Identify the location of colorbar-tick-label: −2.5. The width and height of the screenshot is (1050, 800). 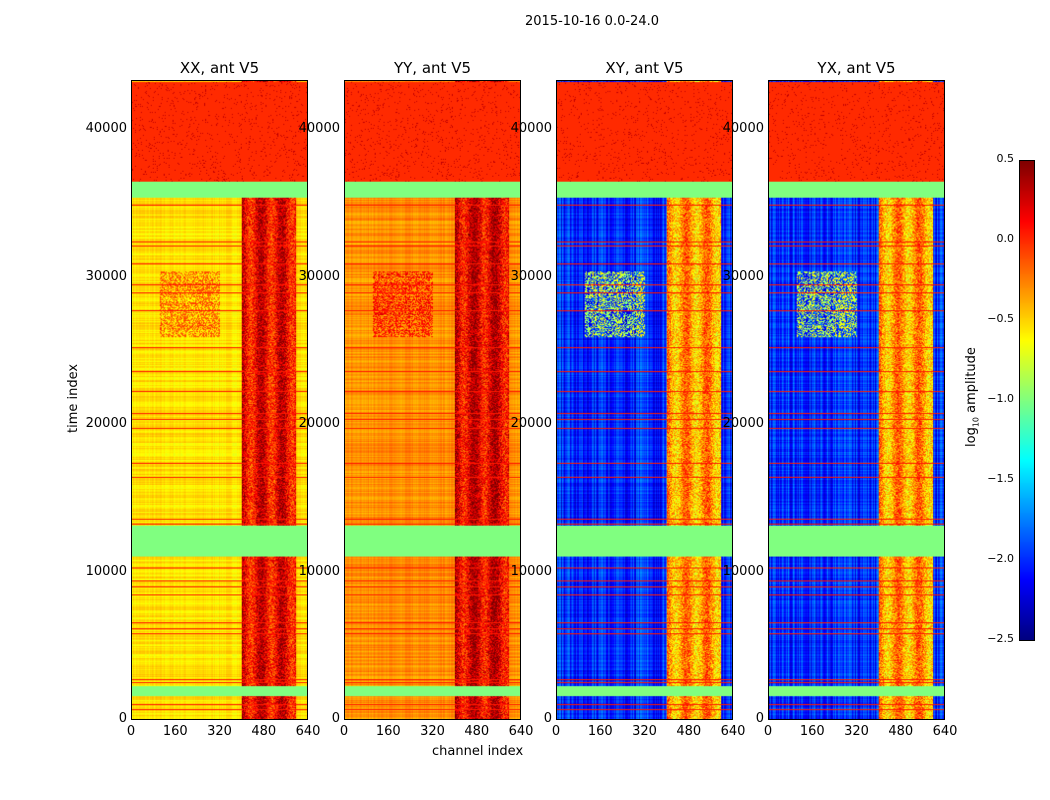
(1000, 638).